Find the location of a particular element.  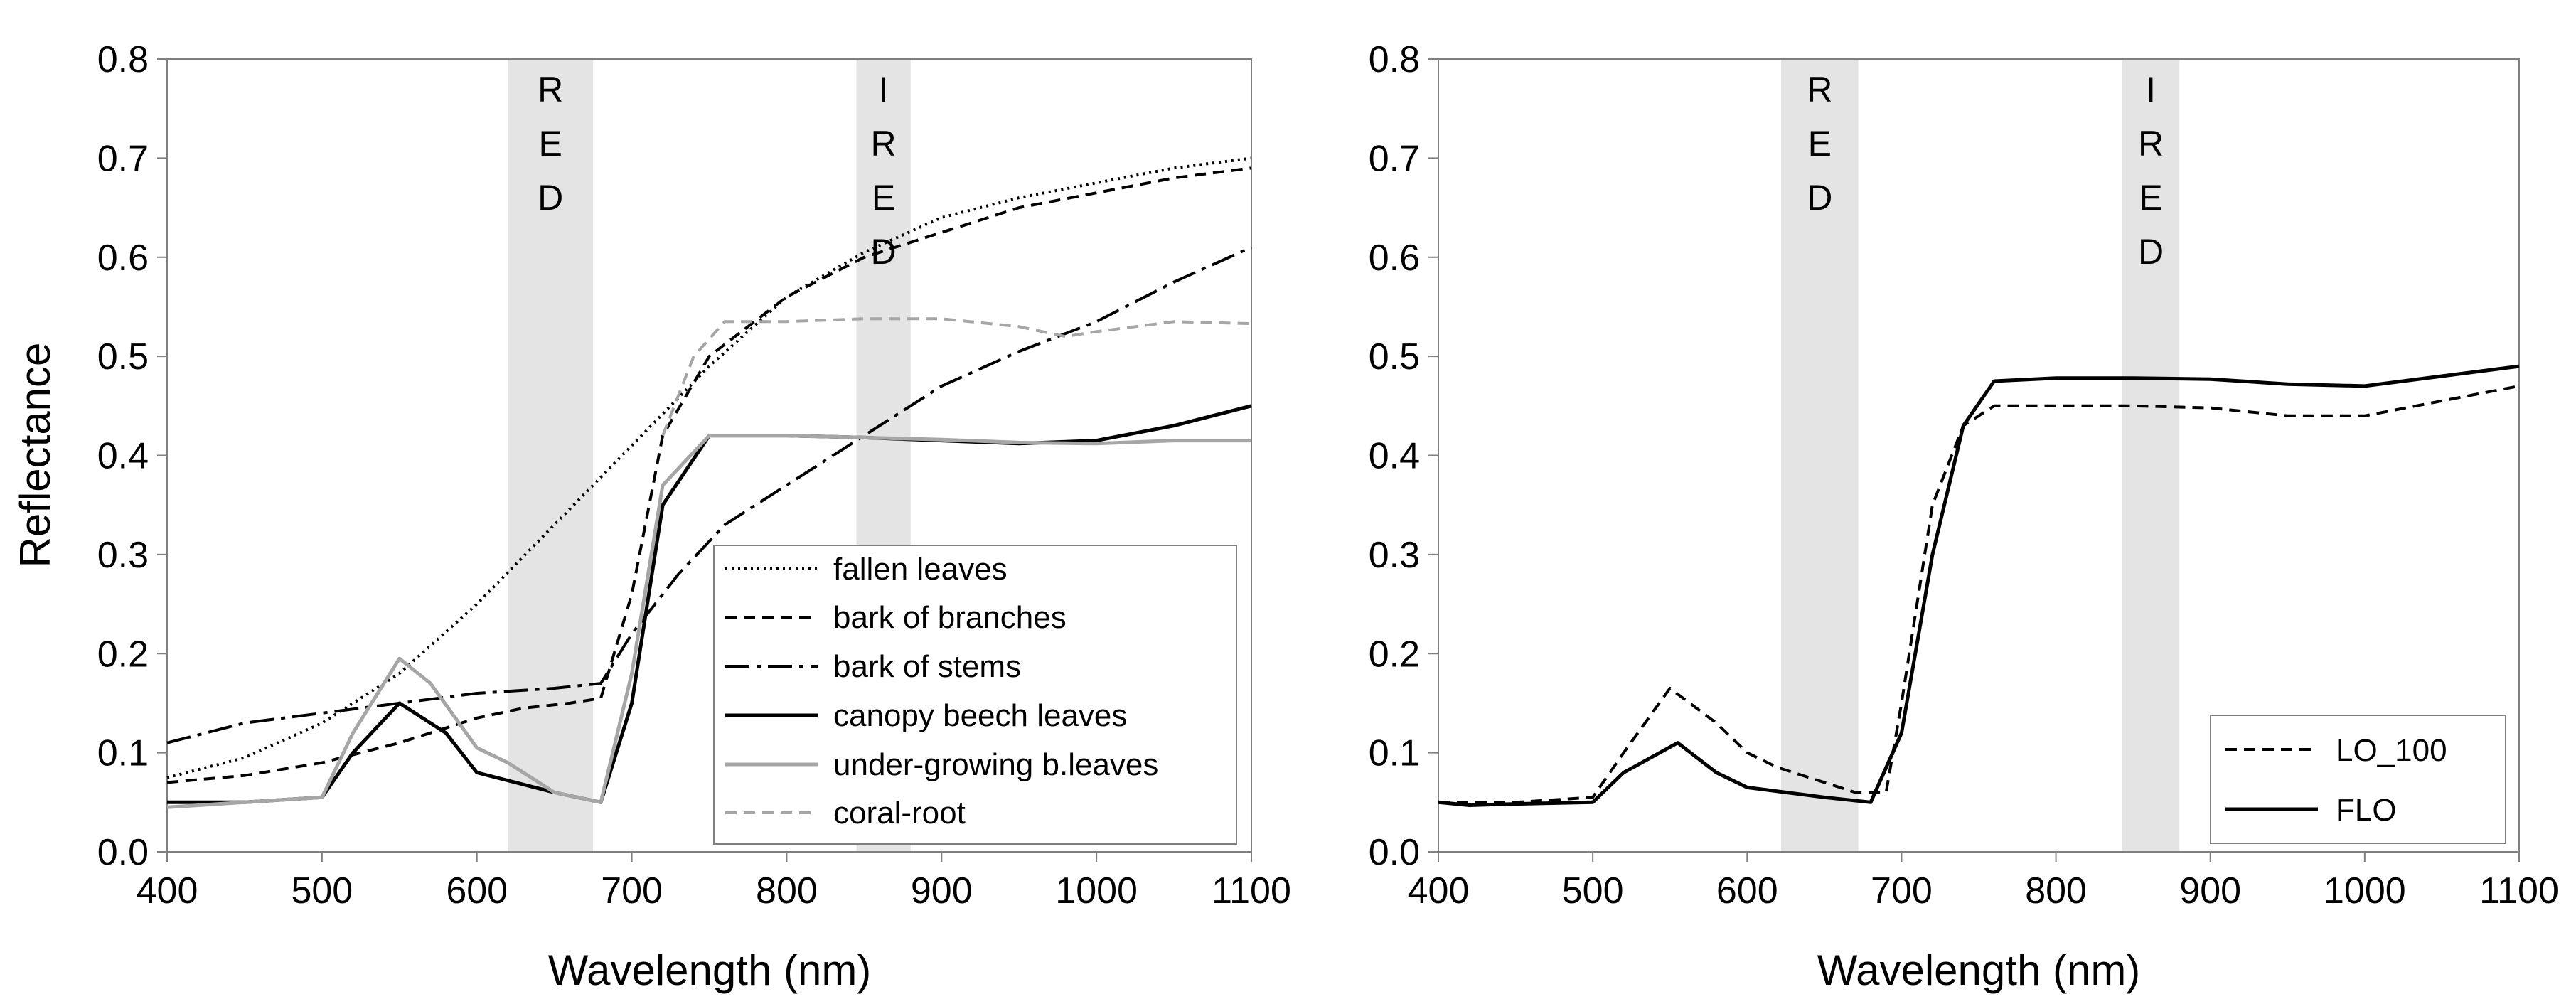

legend-entry: coral-root is located at coordinates (845, 813).